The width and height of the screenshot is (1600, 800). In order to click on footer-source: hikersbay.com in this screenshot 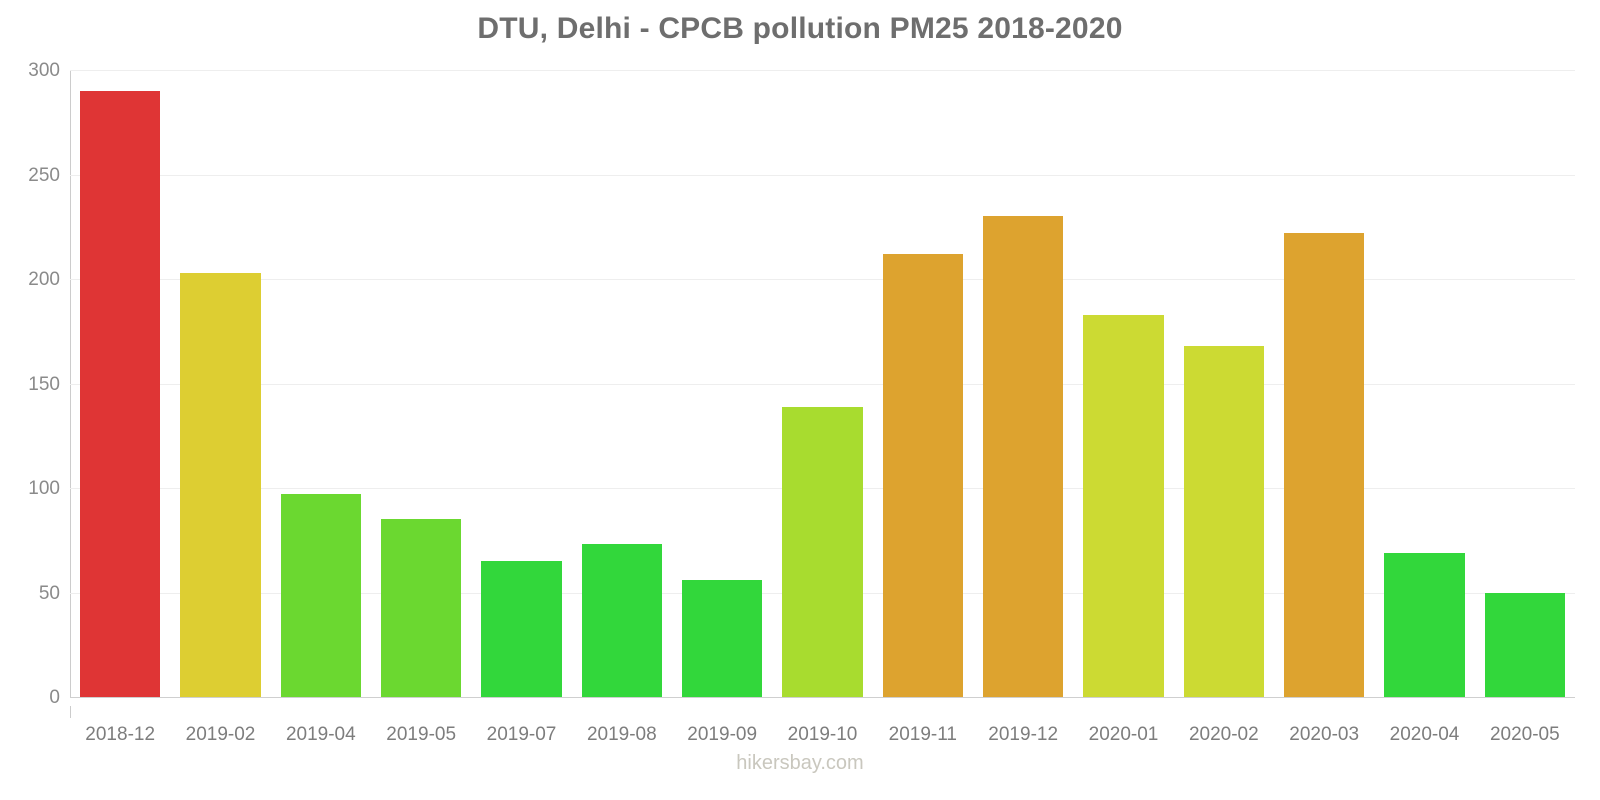, I will do `click(800, 763)`.